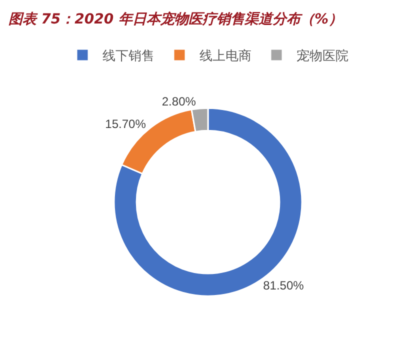  What do you see at coordinates (175, 19) in the screenshot?
I see `chart-title: 图表 75：2020 年日本宠物医疗销售渠道分布（%）` at bounding box center [175, 19].